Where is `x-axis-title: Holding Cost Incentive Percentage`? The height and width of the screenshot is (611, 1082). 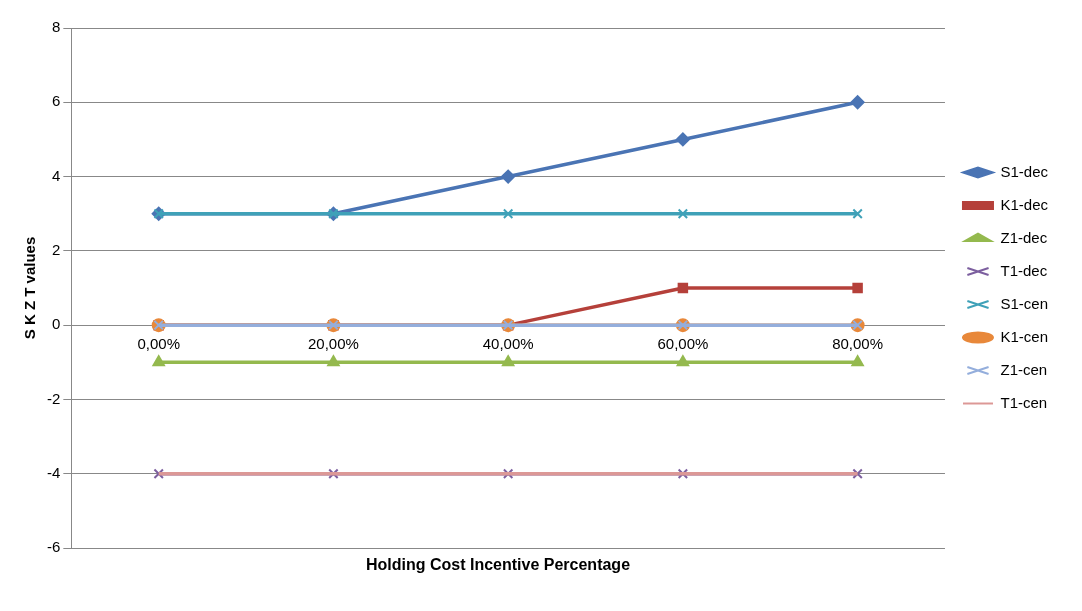
x-axis-title: Holding Cost Incentive Percentage is located at coordinates (498, 565).